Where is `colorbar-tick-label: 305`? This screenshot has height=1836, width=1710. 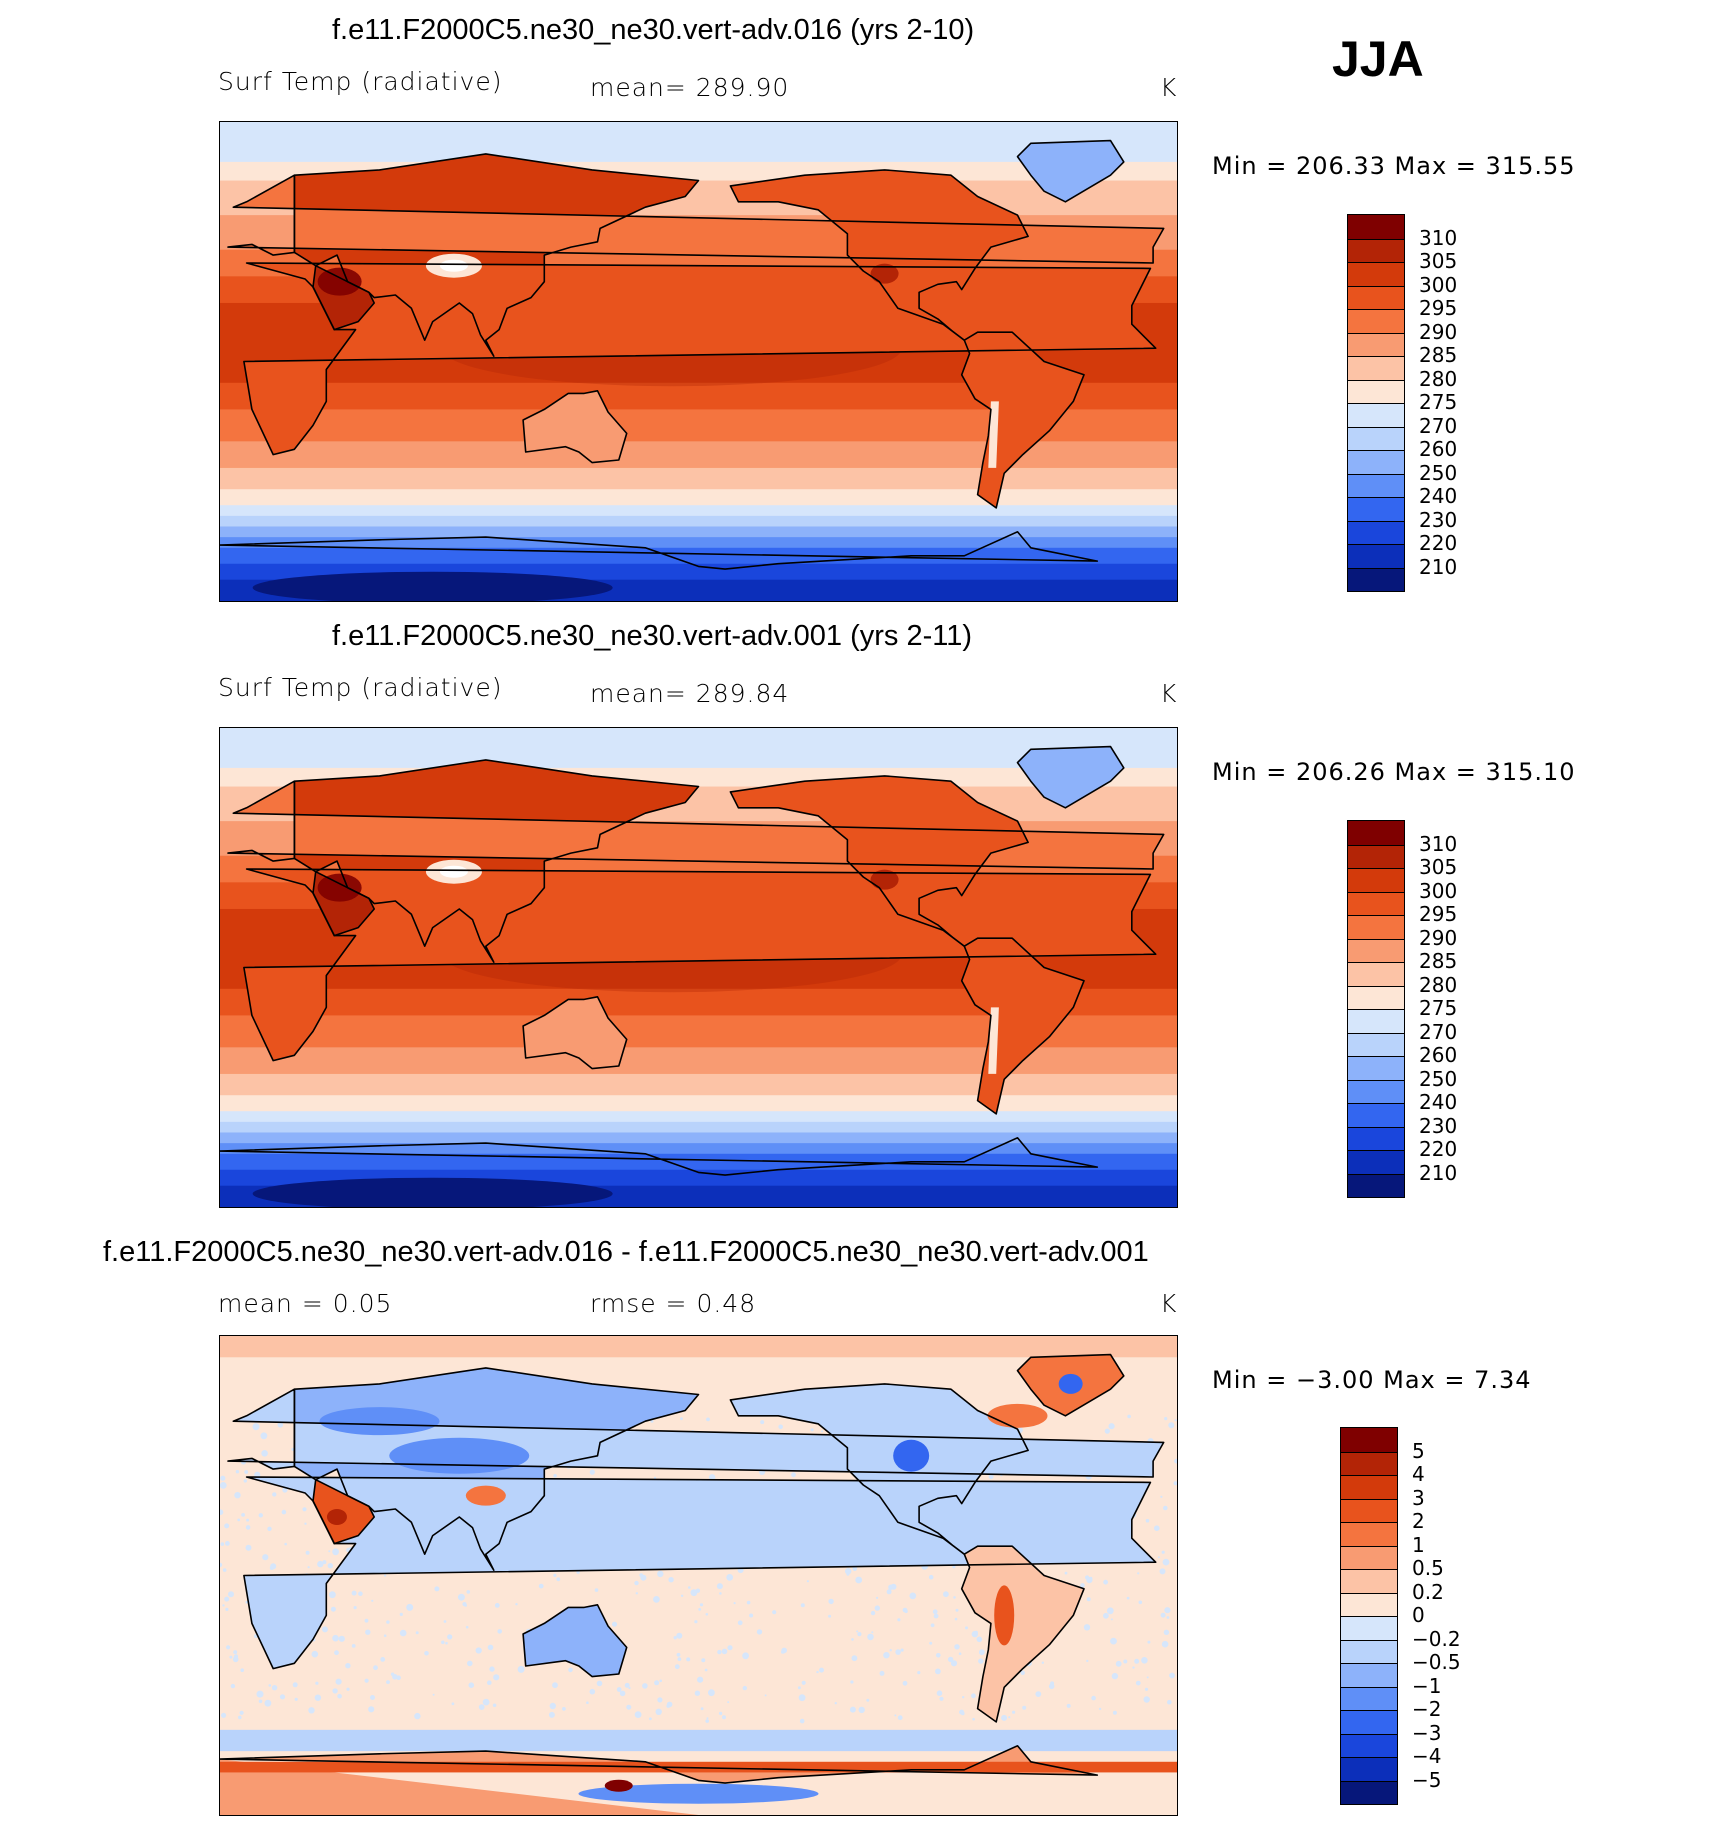
colorbar-tick-label: 305 is located at coordinates (1438, 867).